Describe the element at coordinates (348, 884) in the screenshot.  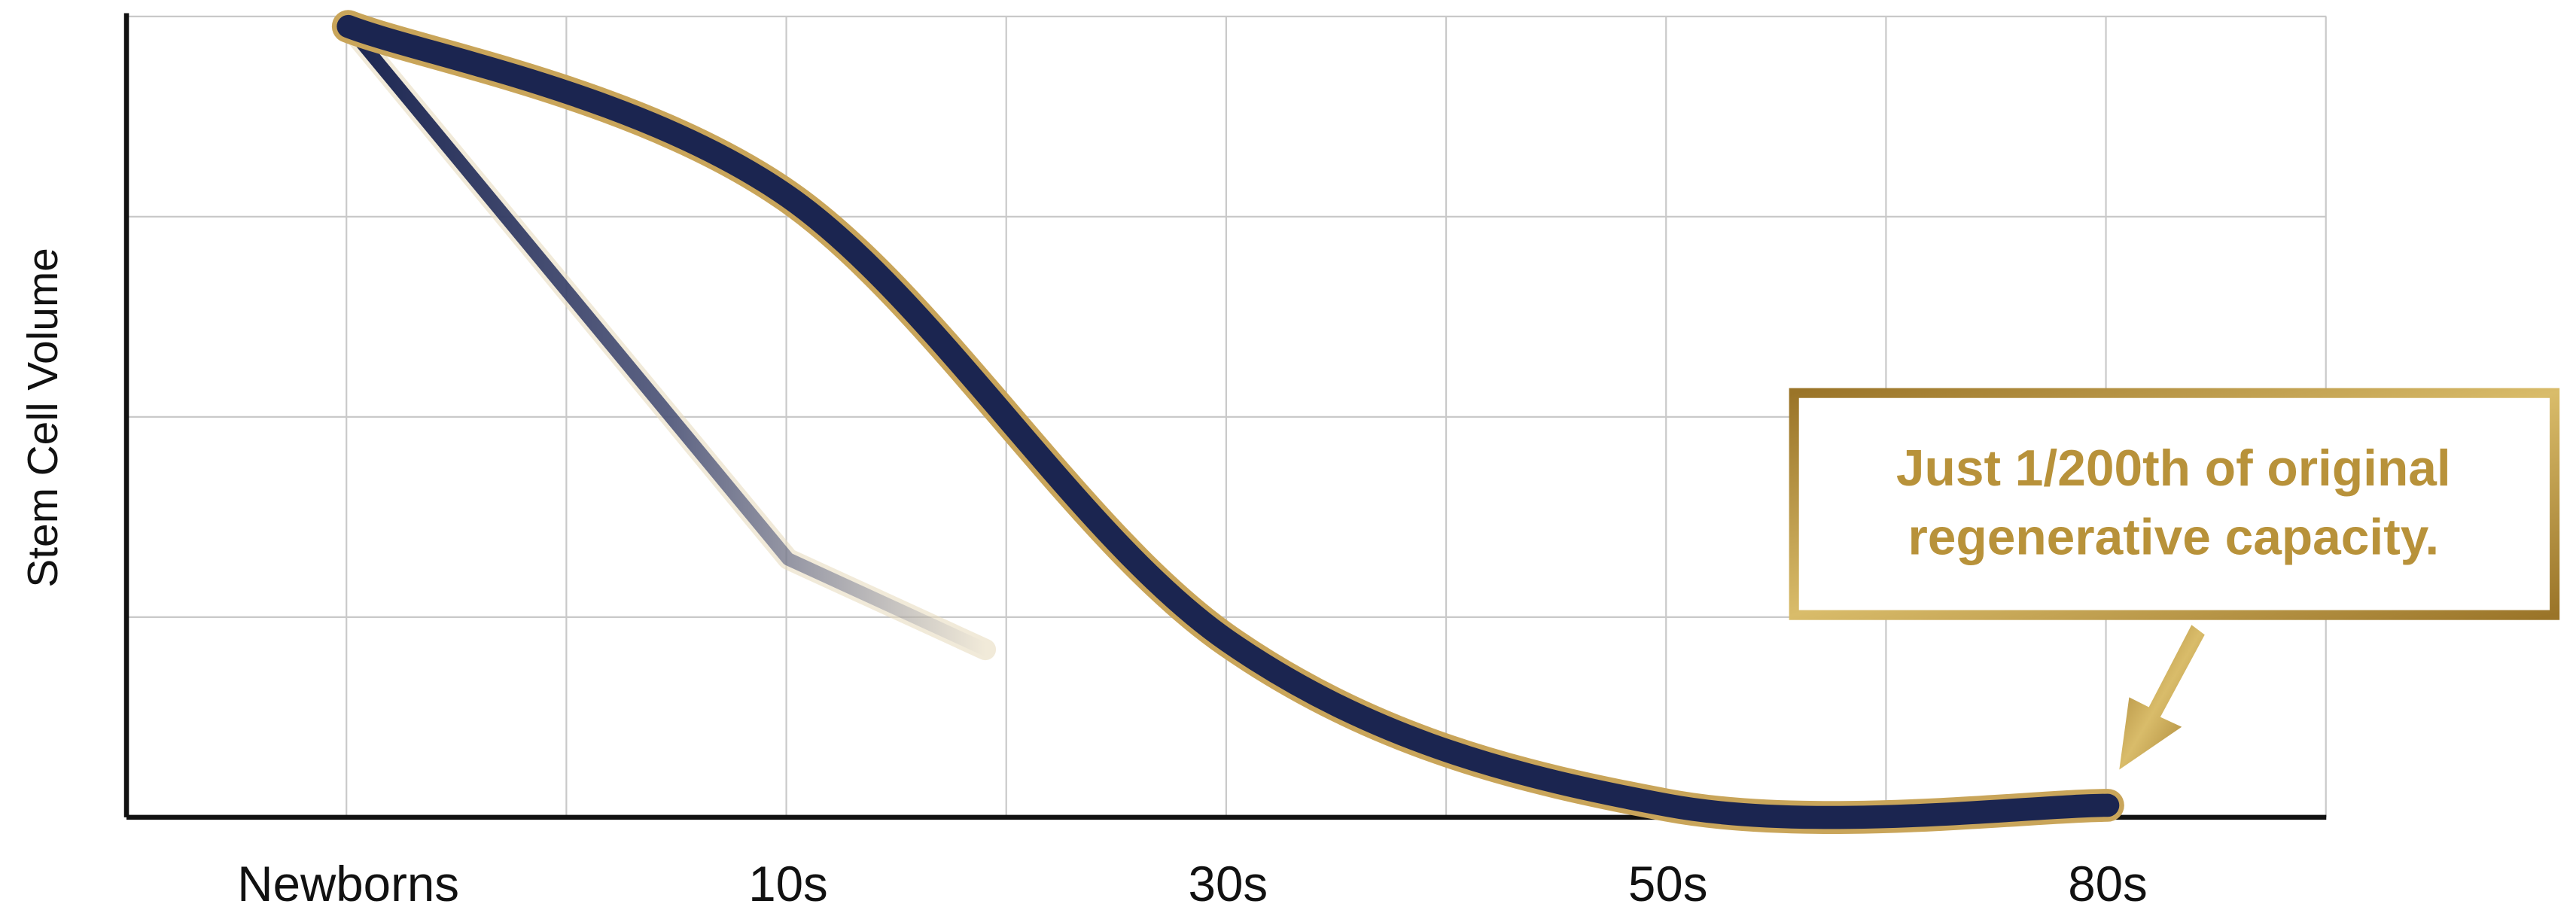
I see `x-tick-label: Newborns` at that location.